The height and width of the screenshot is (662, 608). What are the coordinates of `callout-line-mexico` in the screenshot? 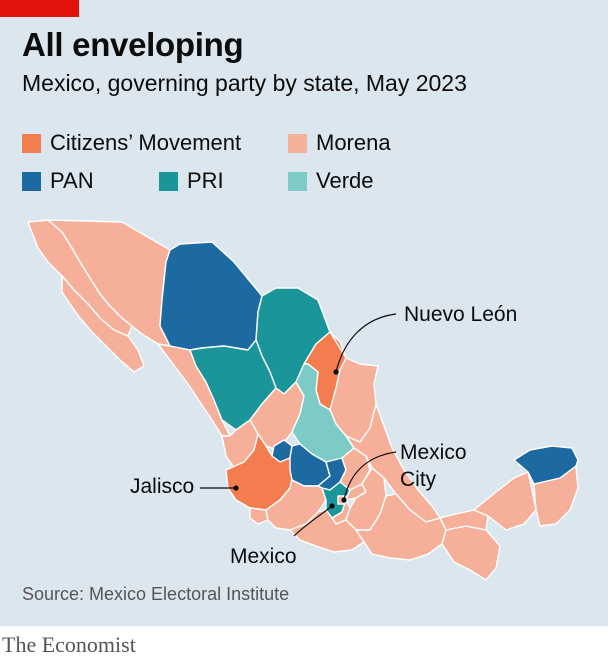 It's located at (313, 521).